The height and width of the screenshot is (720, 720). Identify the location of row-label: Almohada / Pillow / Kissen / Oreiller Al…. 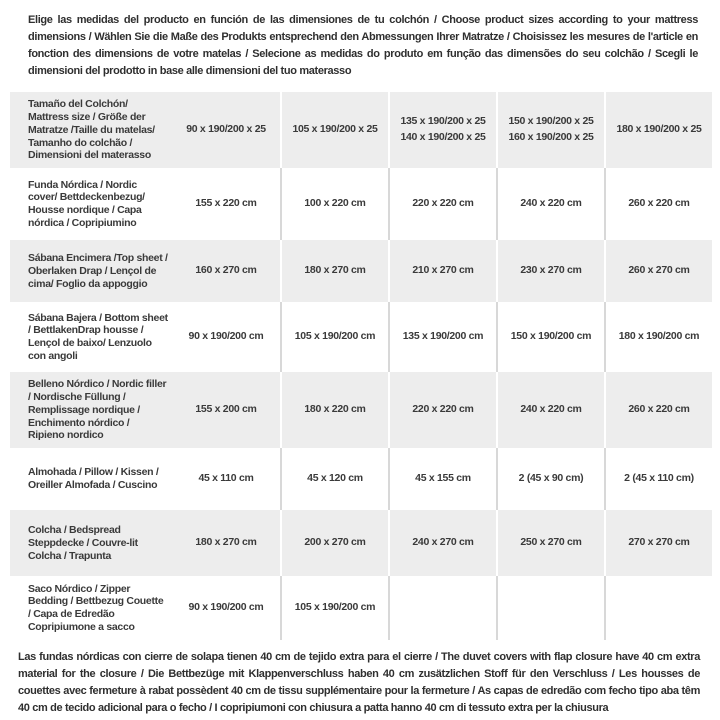
(93, 479).